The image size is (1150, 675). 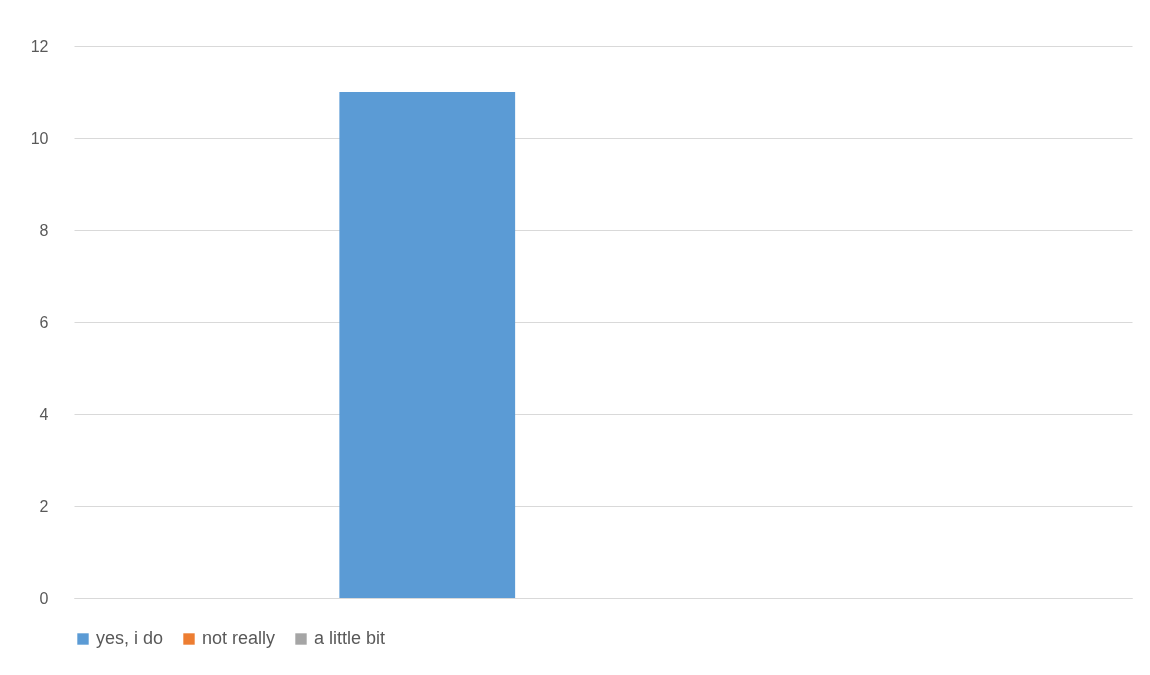 What do you see at coordinates (44, 598) in the screenshot?
I see `y-tick-label: 0` at bounding box center [44, 598].